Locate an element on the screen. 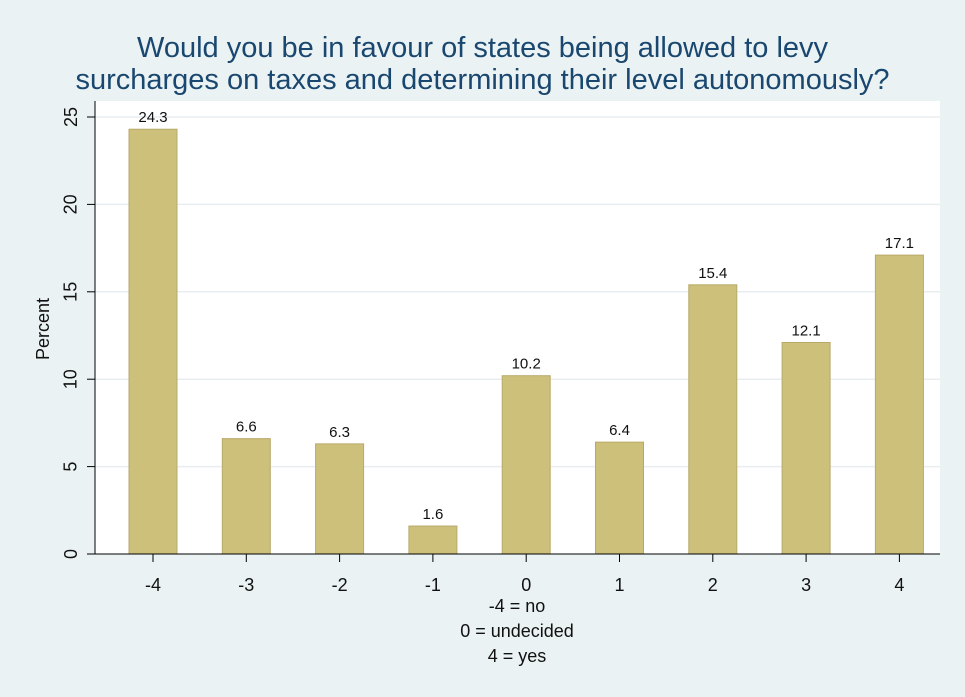 This screenshot has height=697, width=965. y-tick-label: 15 is located at coordinates (71, 292).